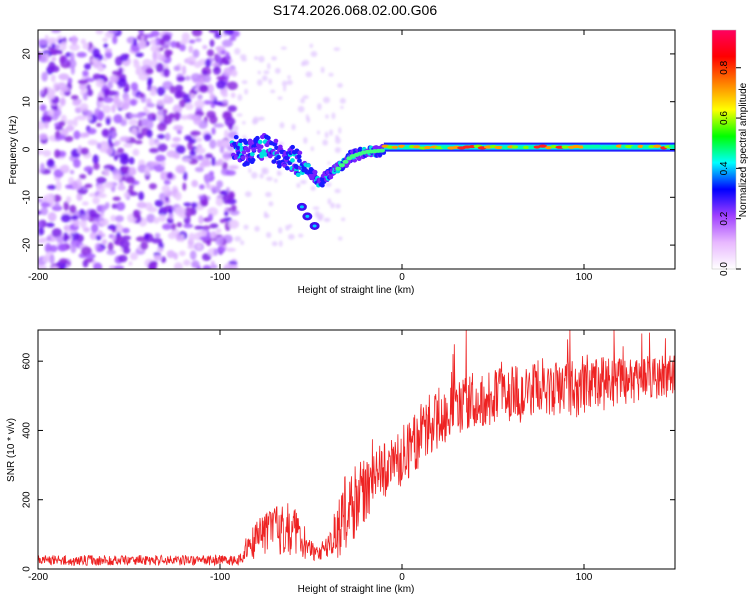  What do you see at coordinates (584, 277) in the screenshot?
I see `x-tick-label: 100` at bounding box center [584, 277].